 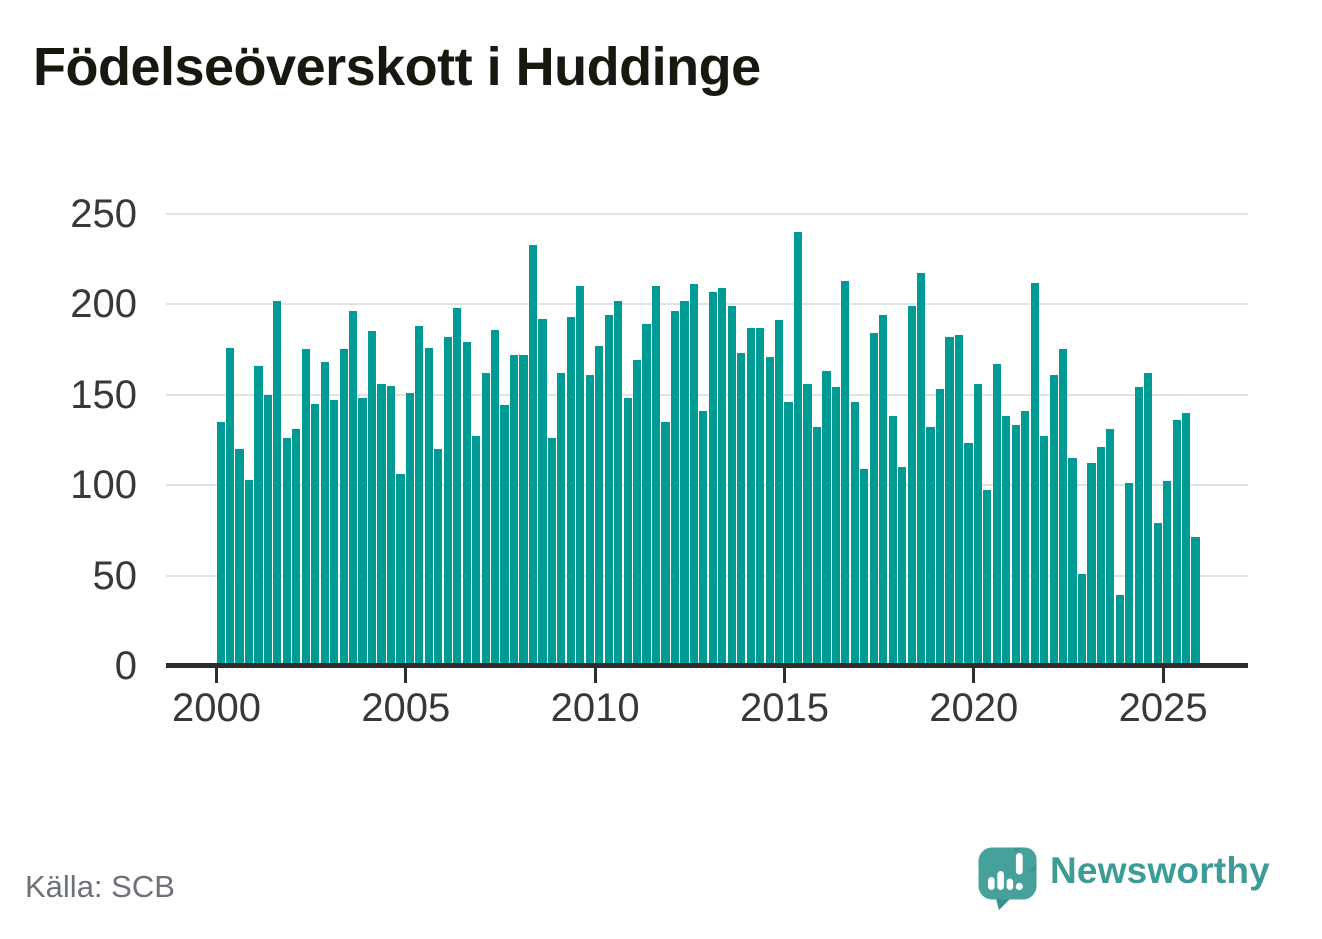 I want to click on bar-2014-q2, so click(x=760, y=495).